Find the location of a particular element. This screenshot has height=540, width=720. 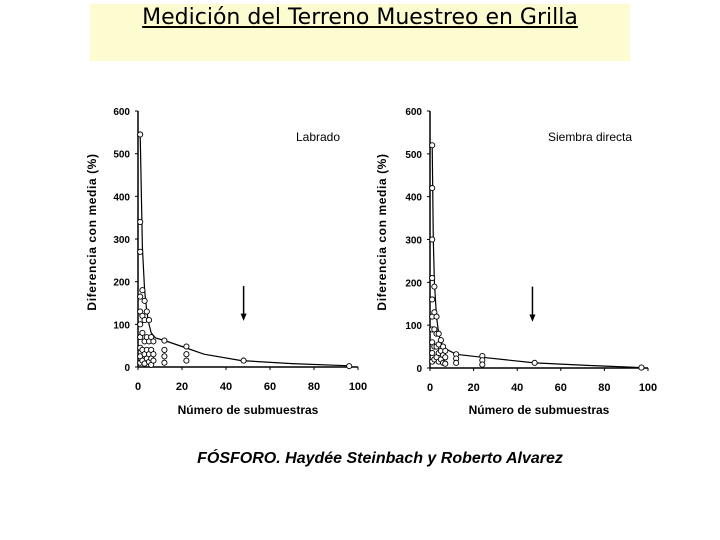

slide-title: Medición del Terreno Muestreo en Grilla is located at coordinates (360, 17).